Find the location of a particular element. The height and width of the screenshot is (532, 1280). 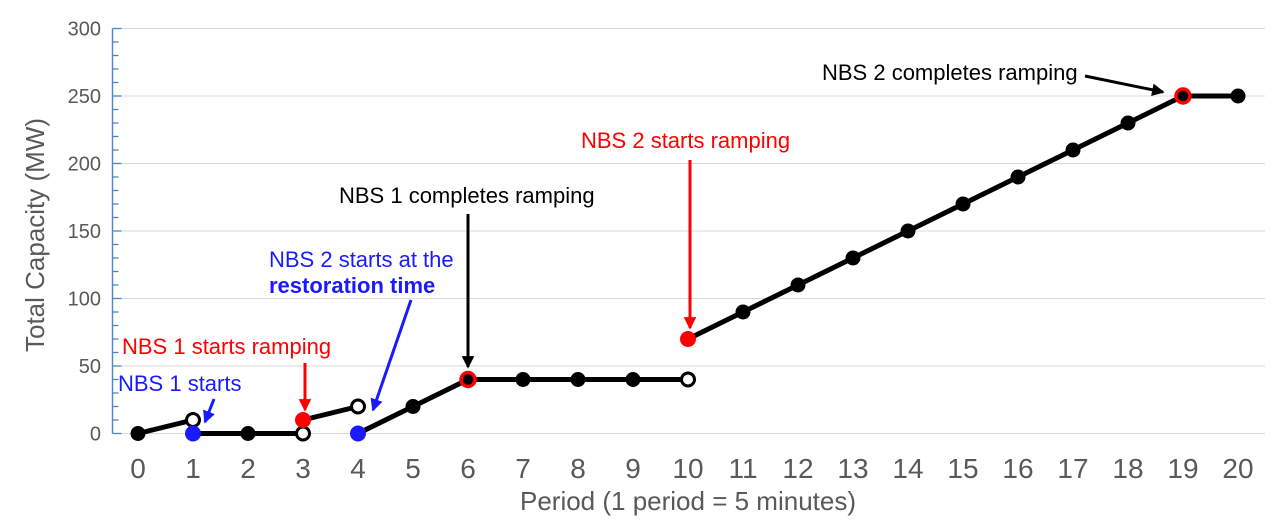

y-axis is located at coordinates (116, 231).